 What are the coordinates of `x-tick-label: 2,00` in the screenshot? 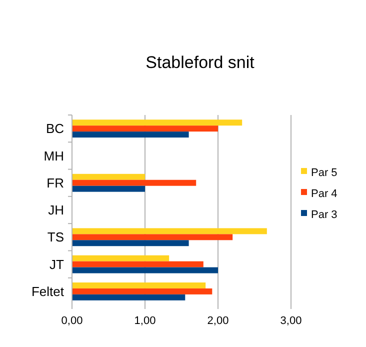 It's located at (218, 321).